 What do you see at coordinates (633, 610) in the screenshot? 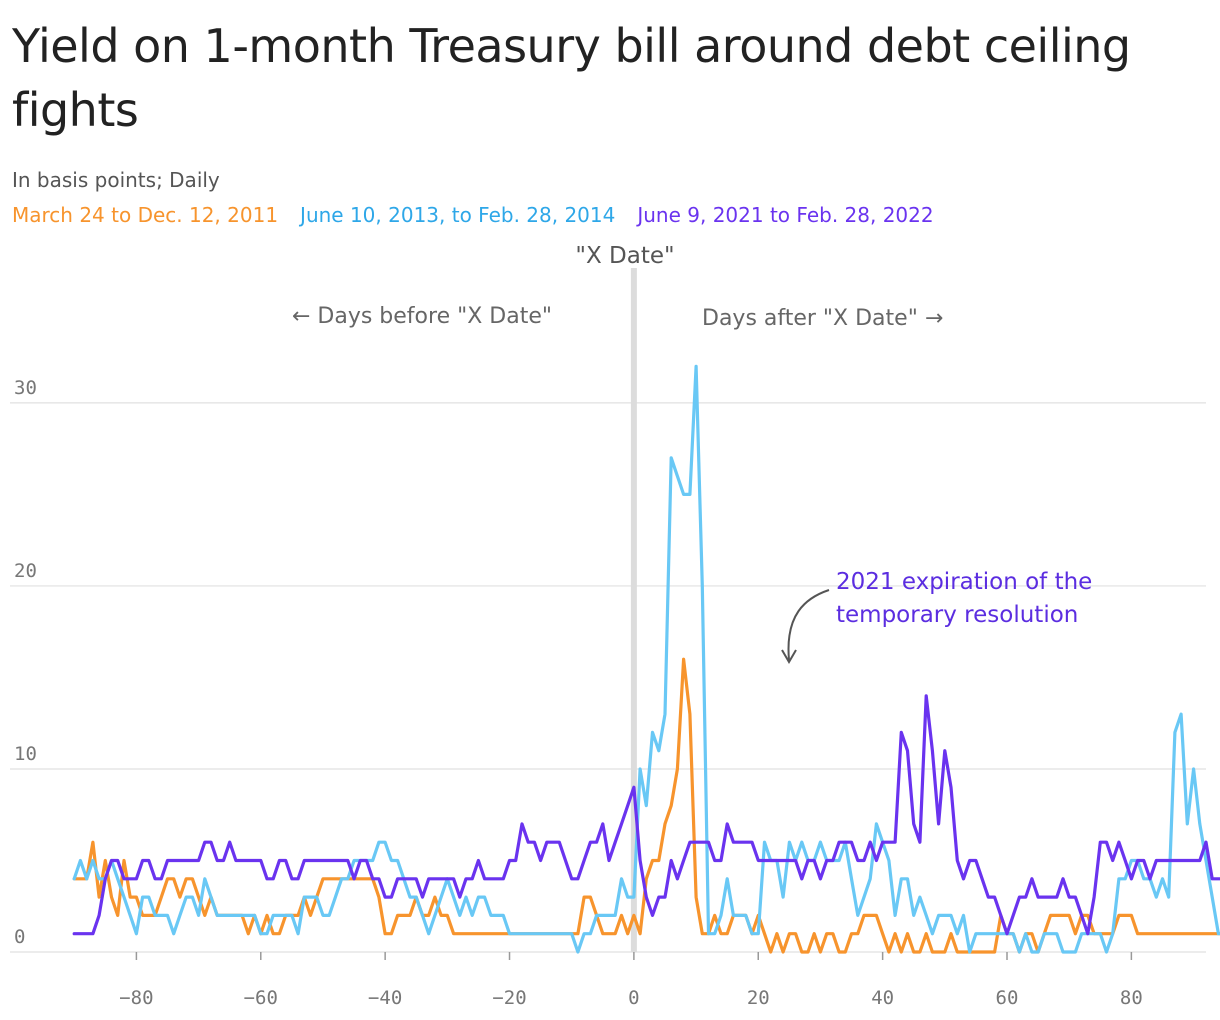
I see `x-date-line` at bounding box center [633, 610].